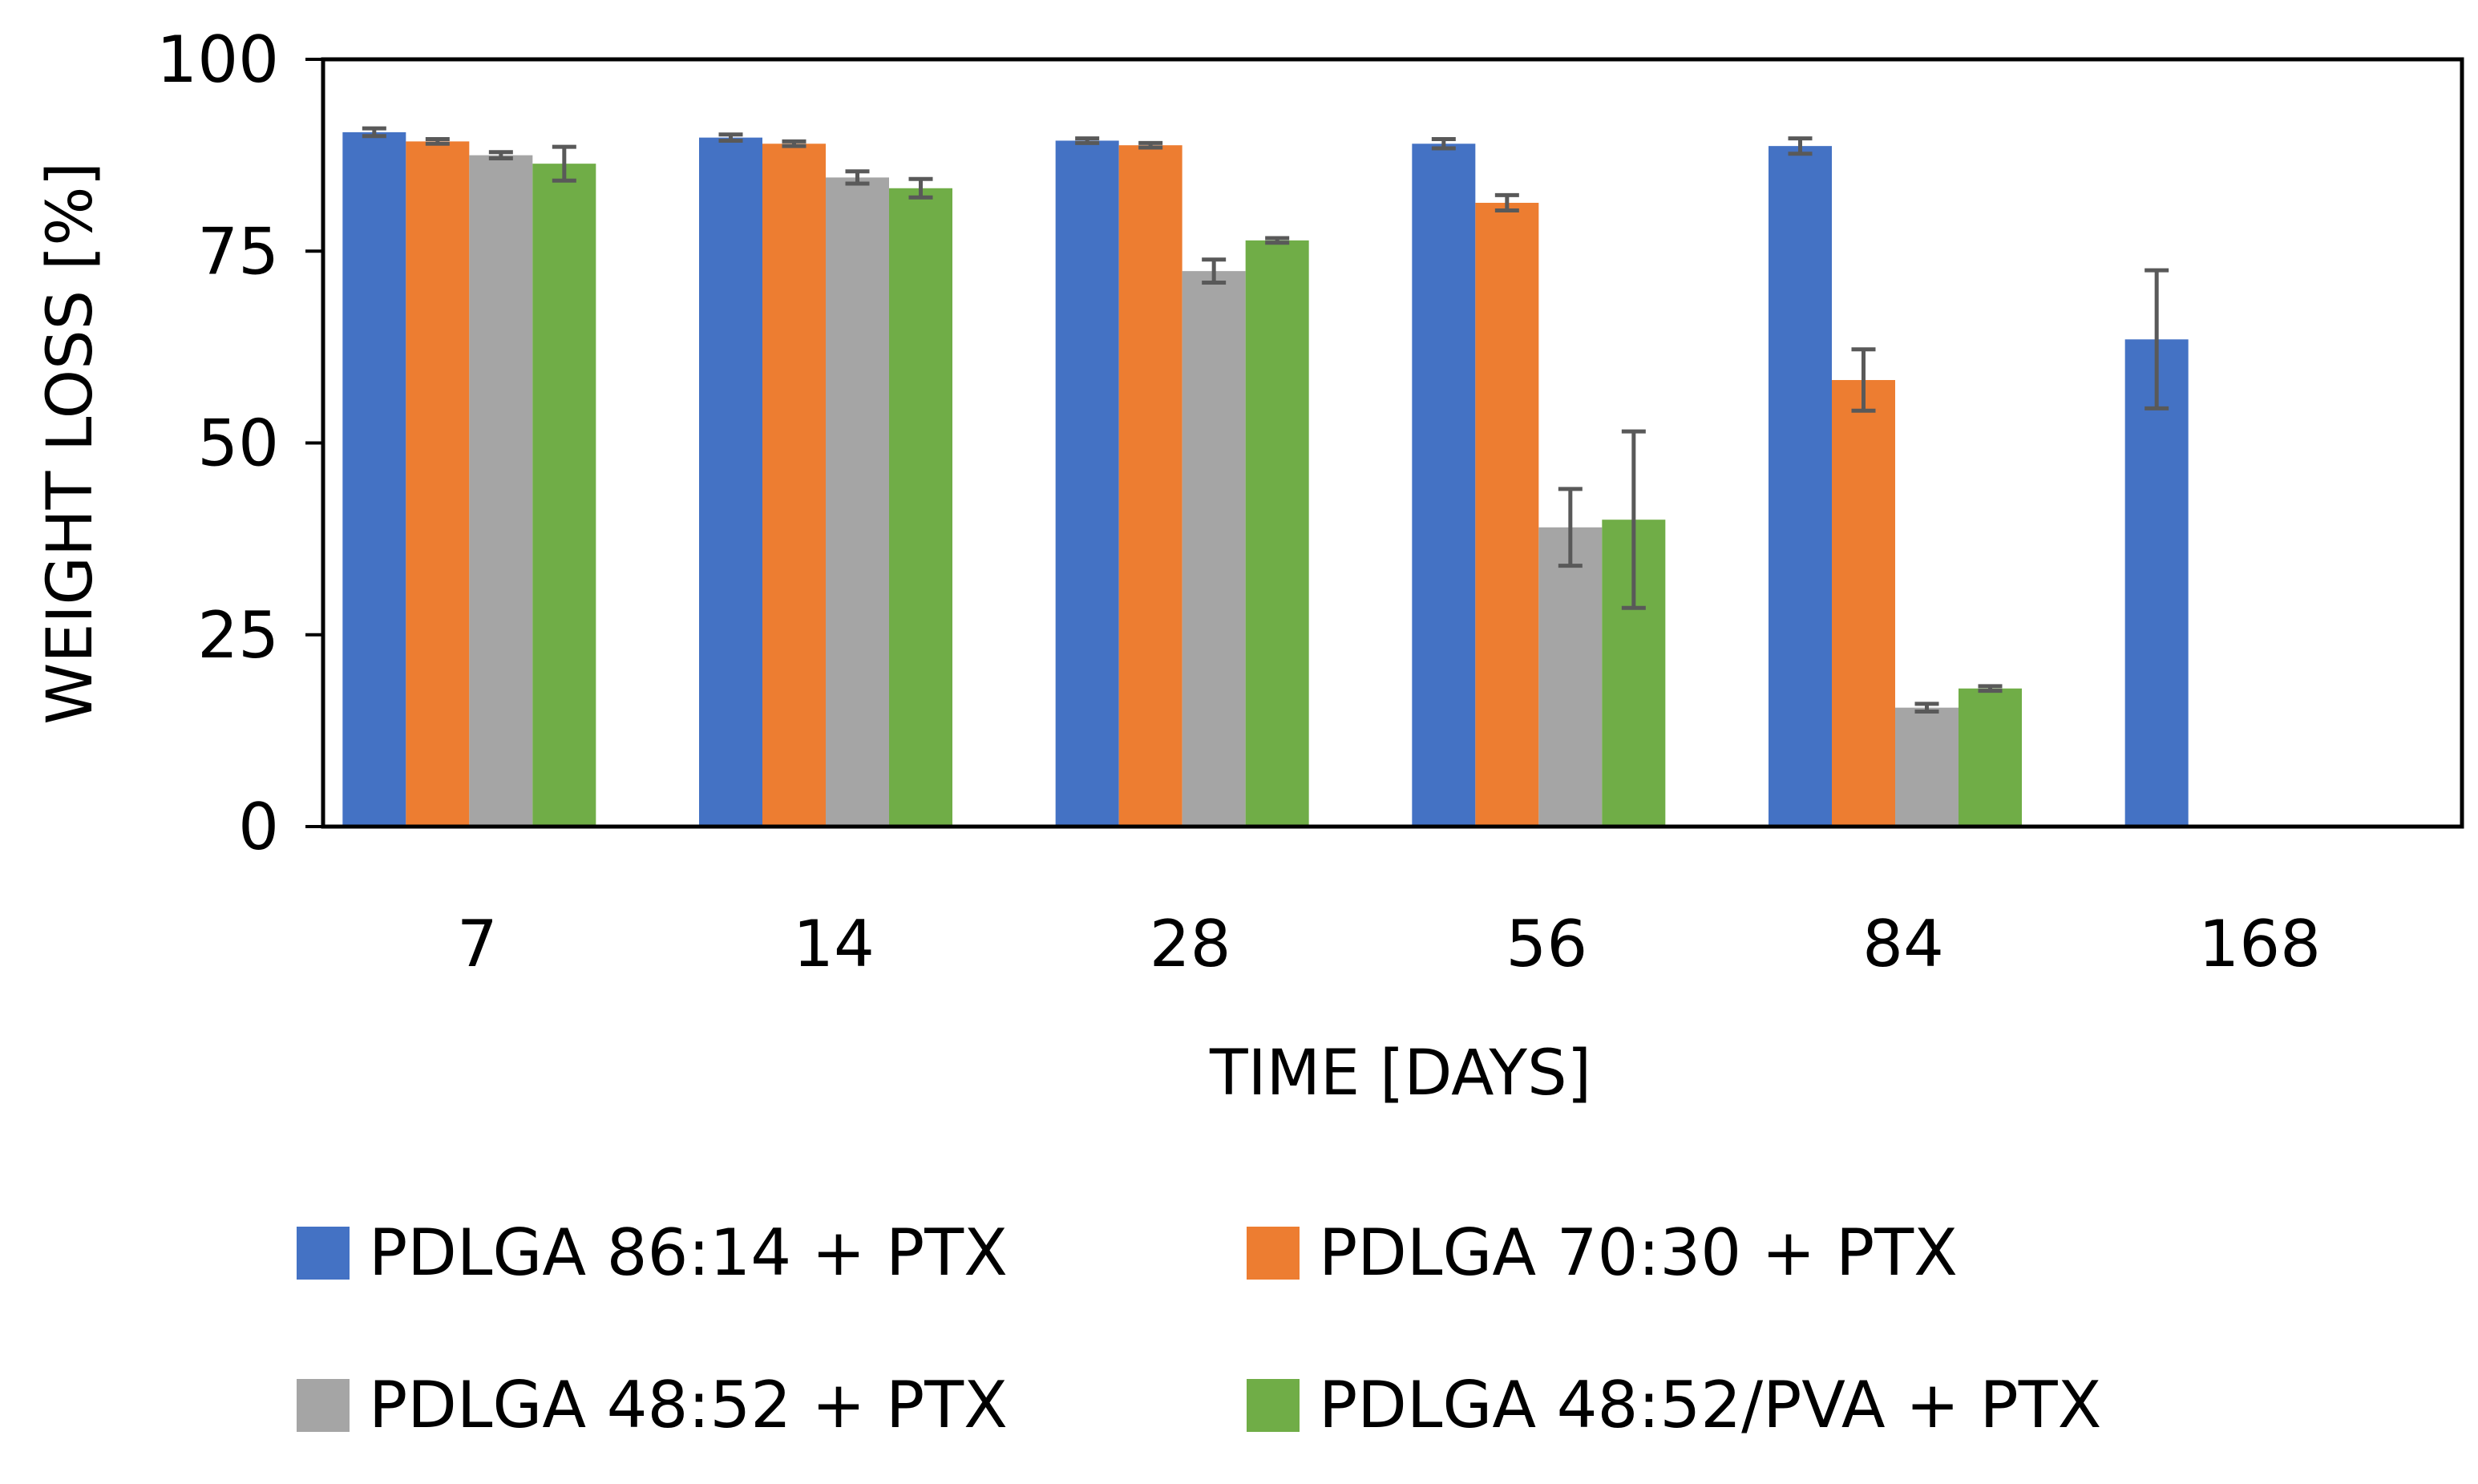 This screenshot has height=1484, width=2478. I want to click on legend-label: PDLGA 70:30 + PTX, so click(1638, 1252).